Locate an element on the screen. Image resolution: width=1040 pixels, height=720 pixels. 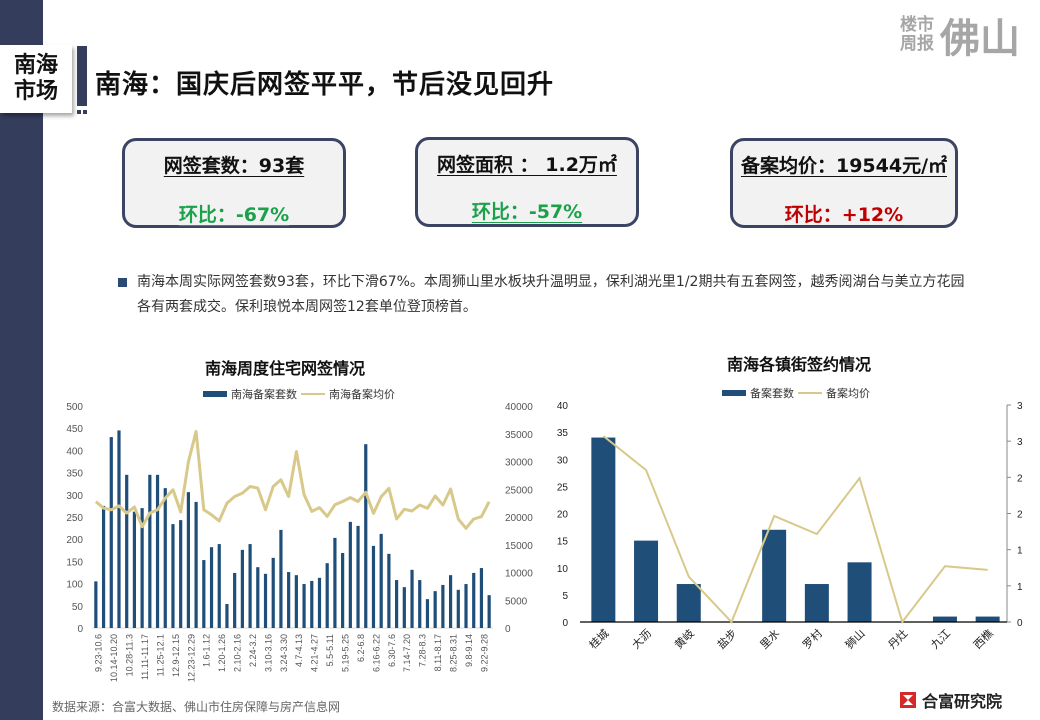
x-tick-label: 10.14-10.20 is located at coordinates (114, 658).